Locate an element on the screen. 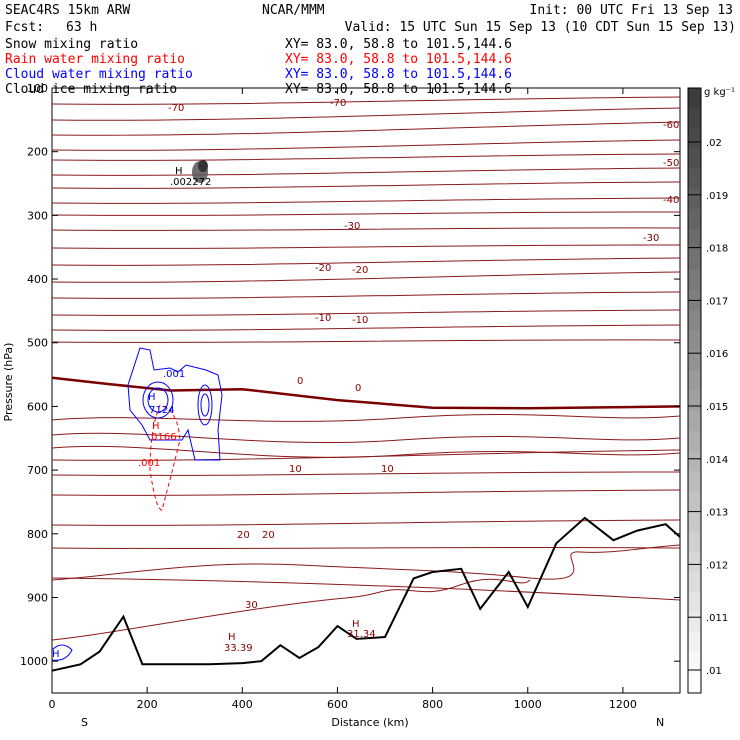  y-tick-label: 200 is located at coordinates (37, 152).